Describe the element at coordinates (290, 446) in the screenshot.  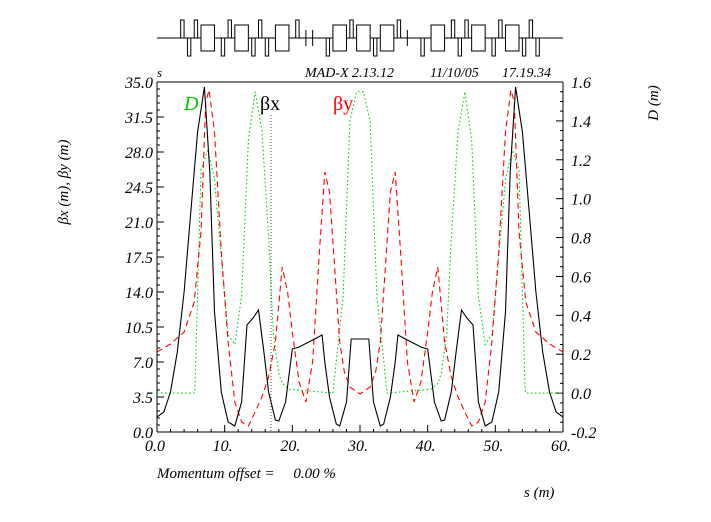
I see `x-tick-label: 20.` at that location.